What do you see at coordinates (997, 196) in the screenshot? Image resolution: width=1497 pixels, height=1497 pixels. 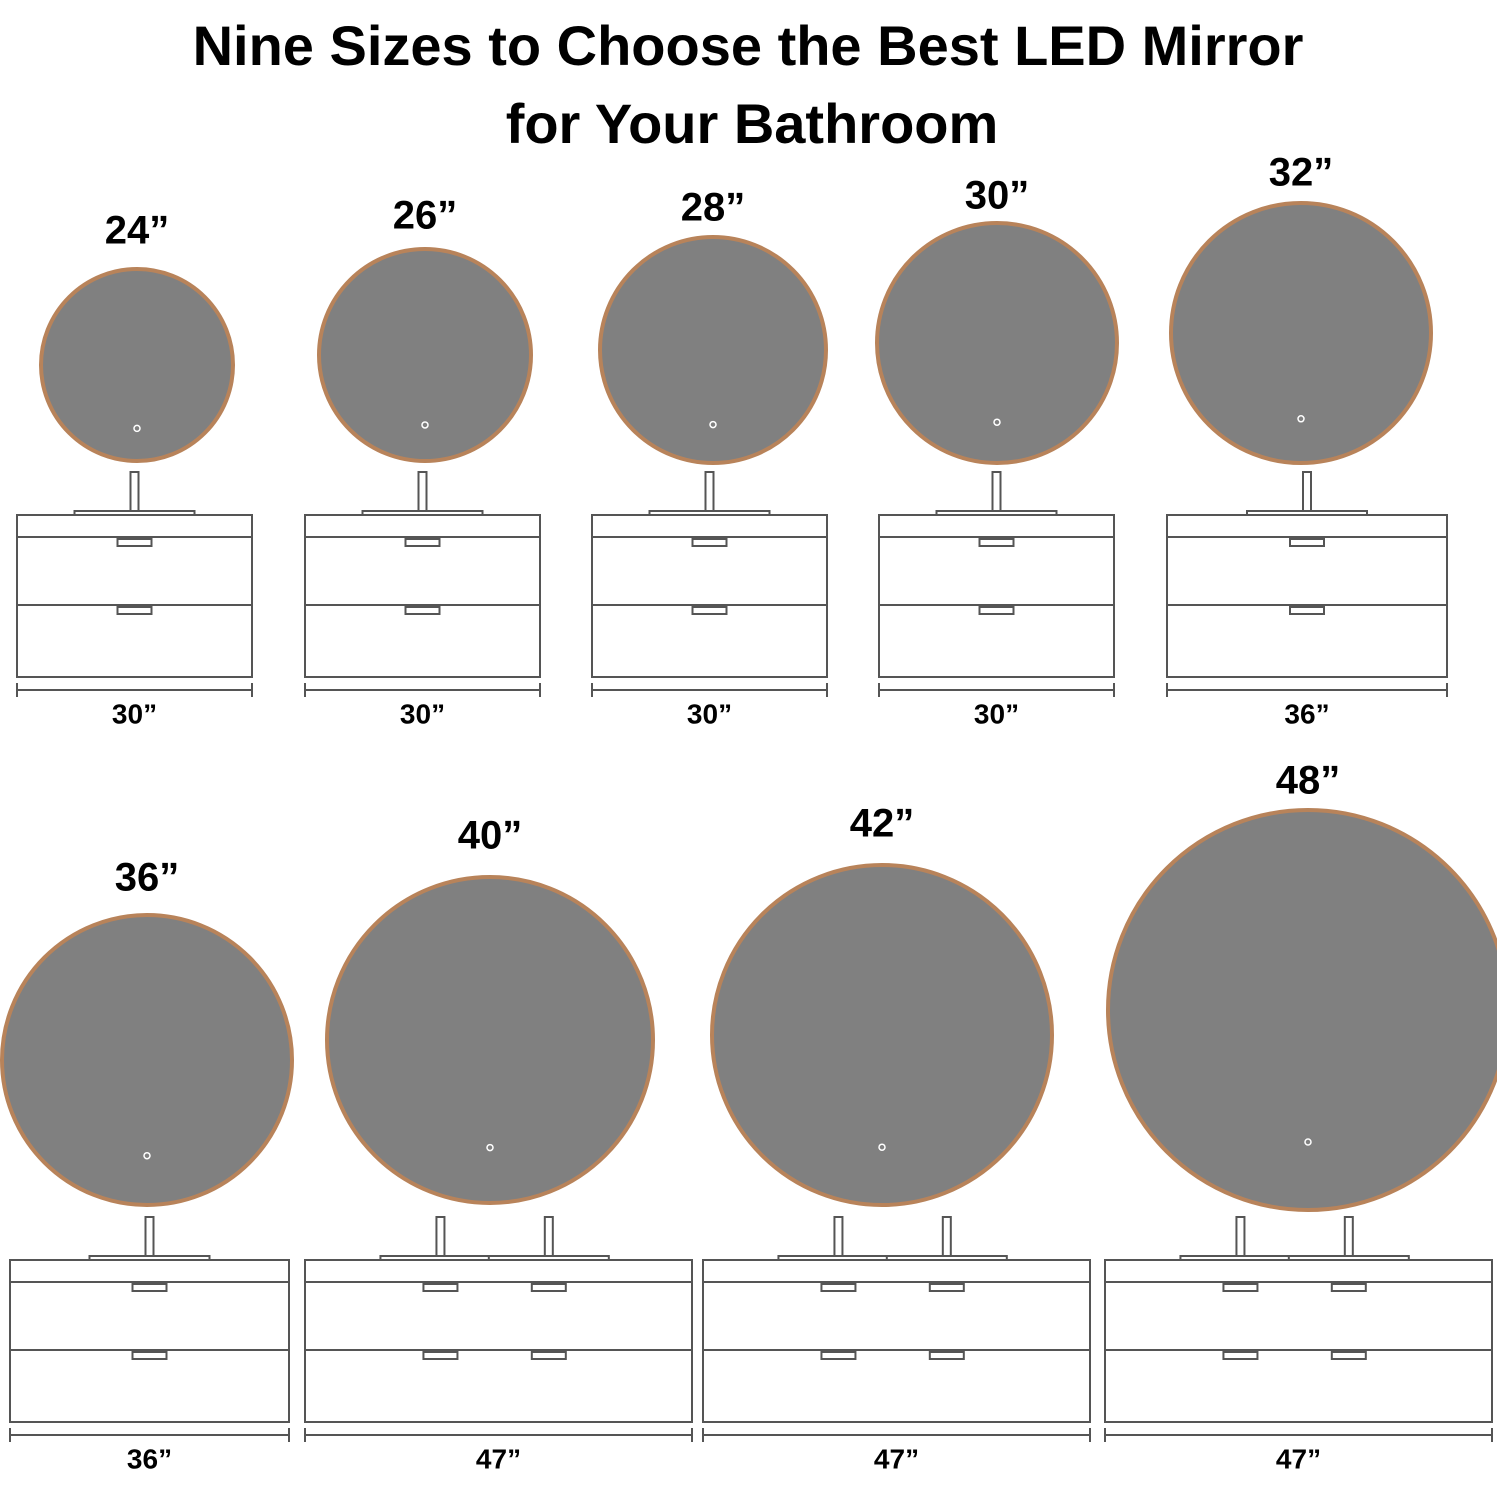 I see `mirror-size: 30”` at bounding box center [997, 196].